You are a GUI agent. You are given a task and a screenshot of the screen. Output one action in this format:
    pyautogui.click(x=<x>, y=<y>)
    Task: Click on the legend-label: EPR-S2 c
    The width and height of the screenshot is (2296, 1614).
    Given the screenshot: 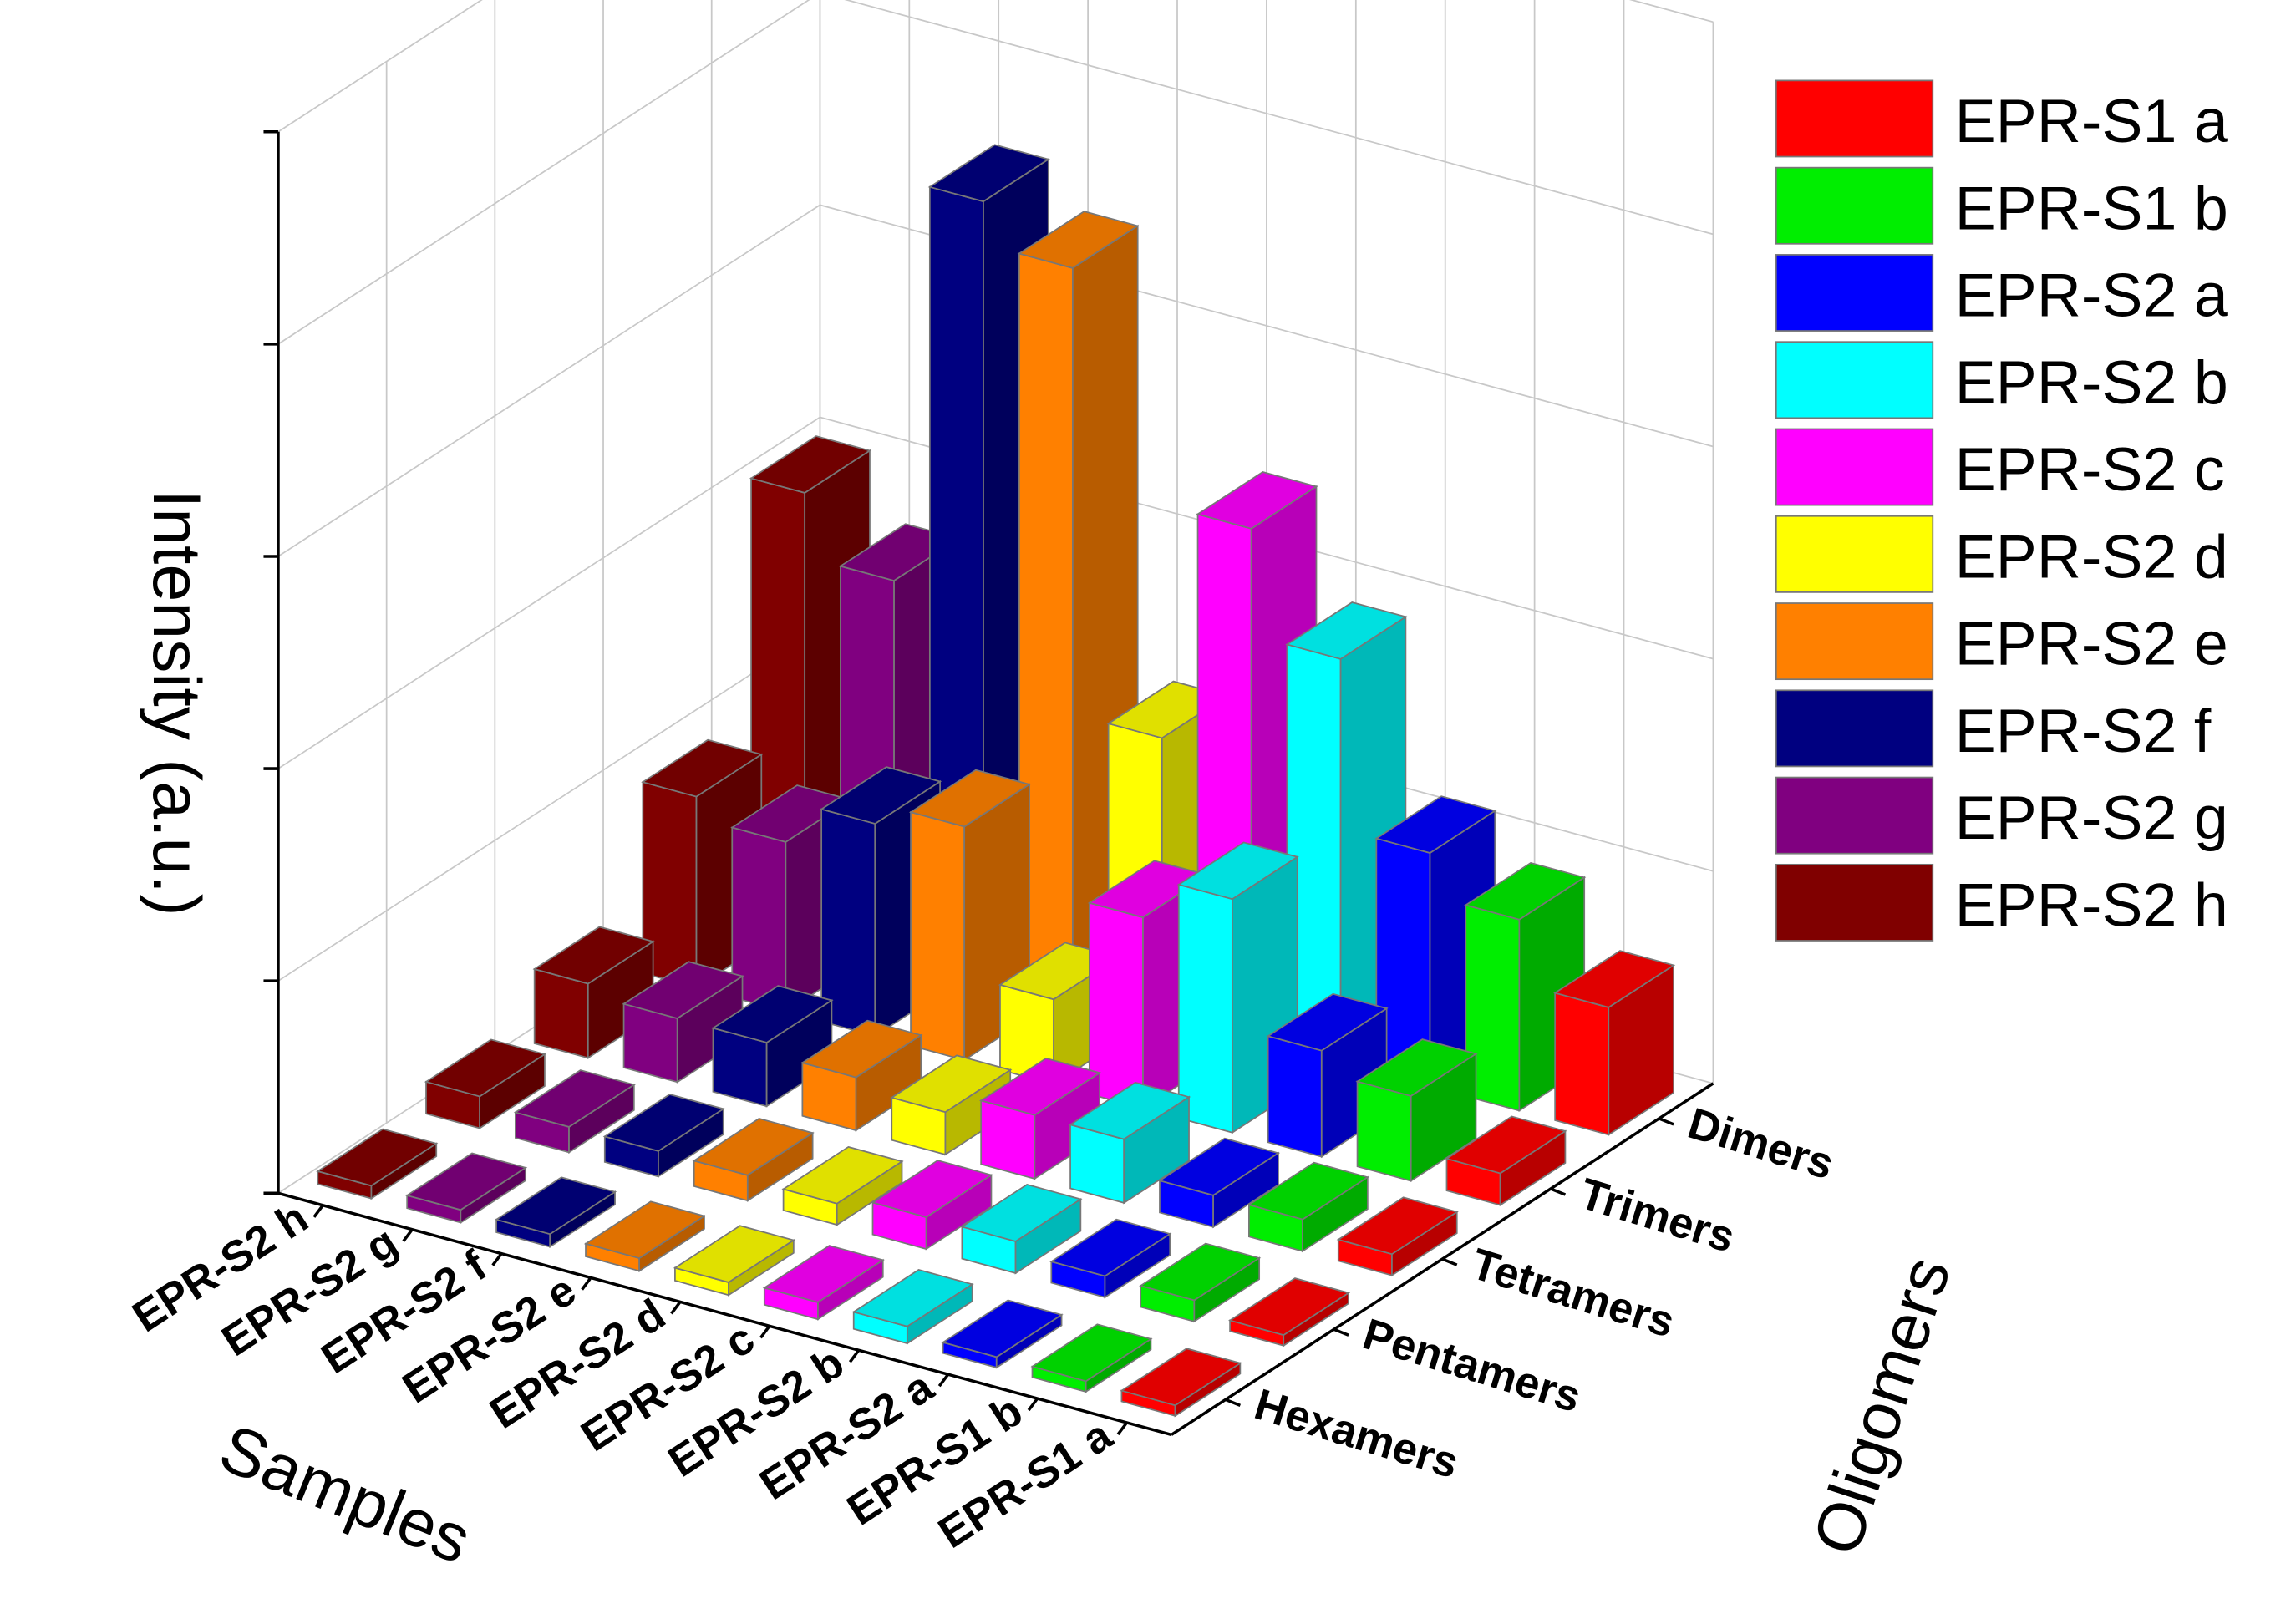 What is the action you would take?
    pyautogui.click(x=2090, y=469)
    